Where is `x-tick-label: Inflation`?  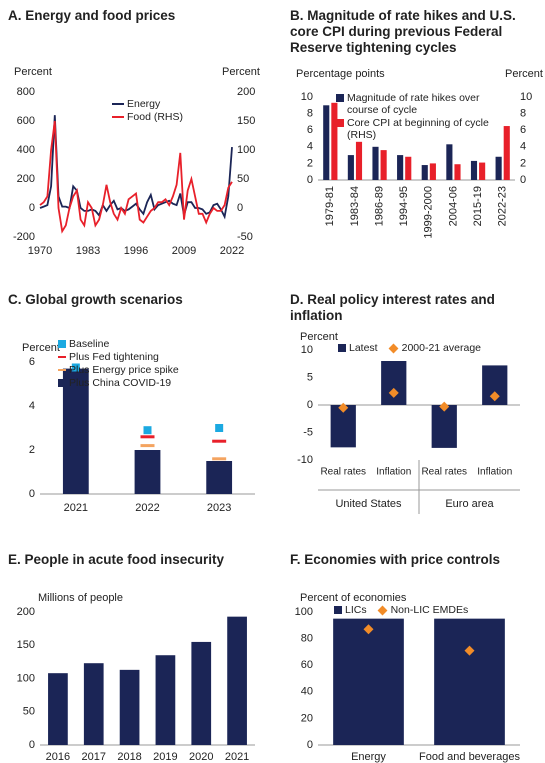
x-tick-label: Inflation is located at coordinates (494, 472).